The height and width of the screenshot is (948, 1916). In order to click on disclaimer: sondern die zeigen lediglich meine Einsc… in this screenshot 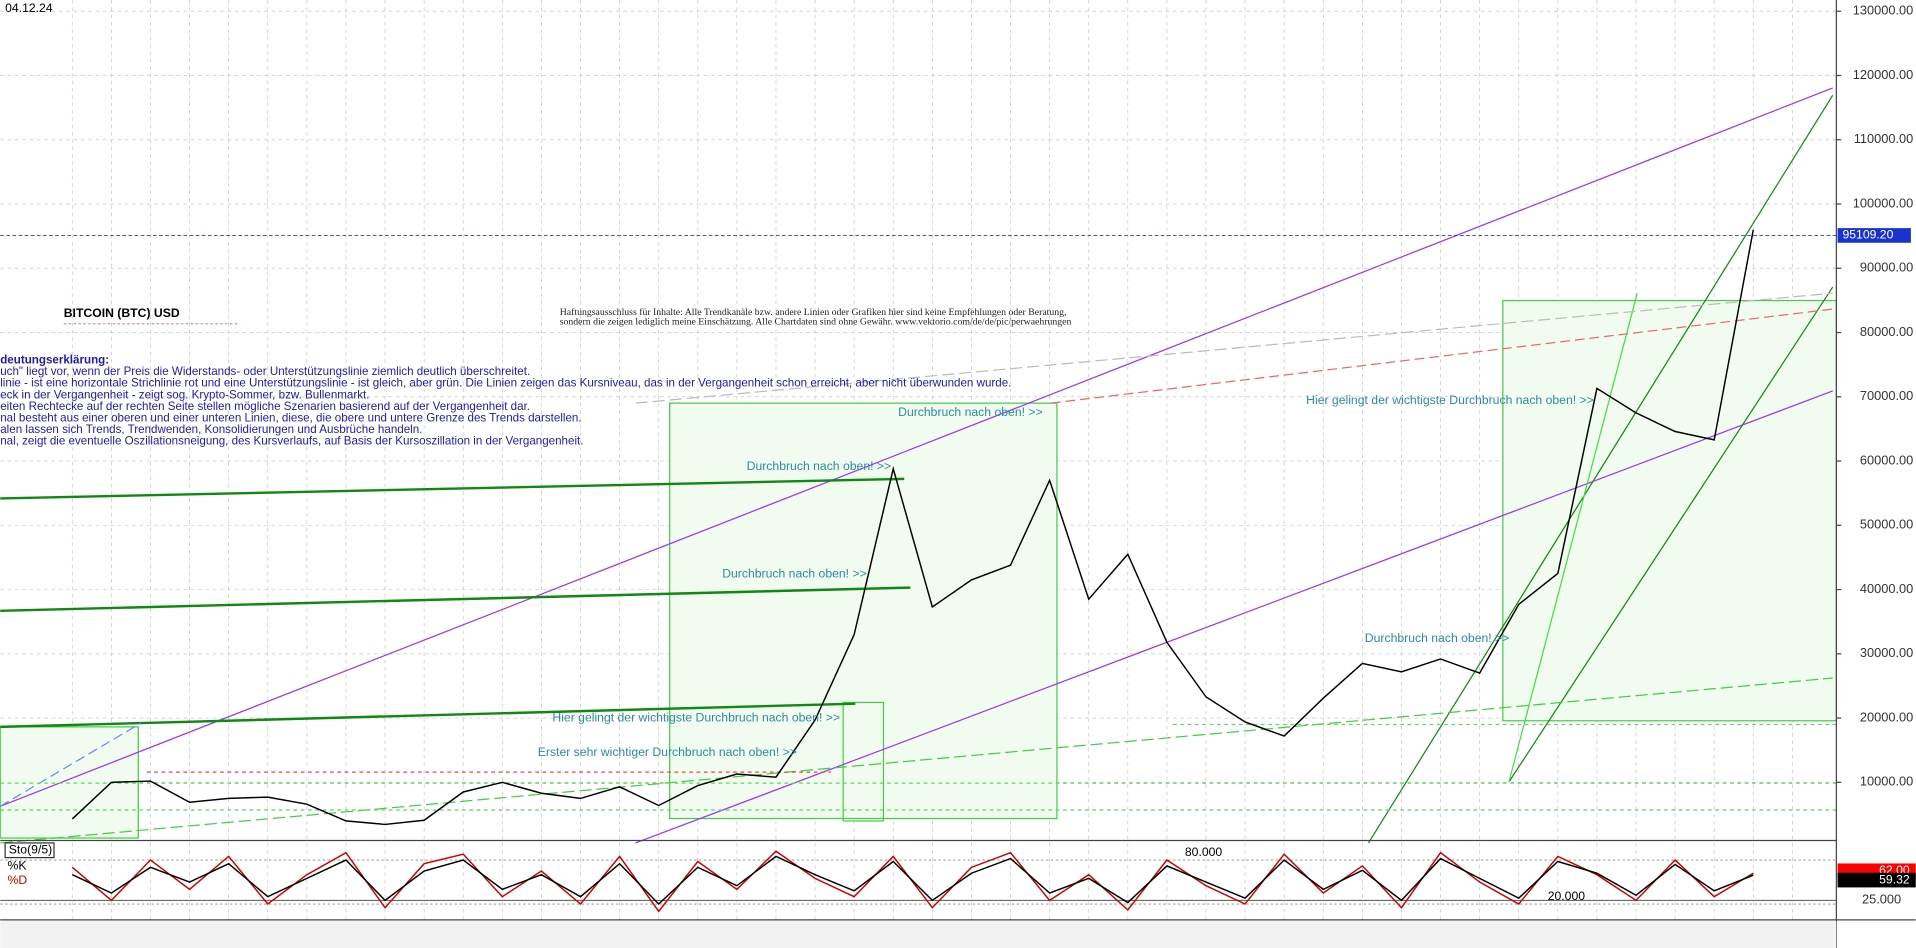, I will do `click(816, 322)`.